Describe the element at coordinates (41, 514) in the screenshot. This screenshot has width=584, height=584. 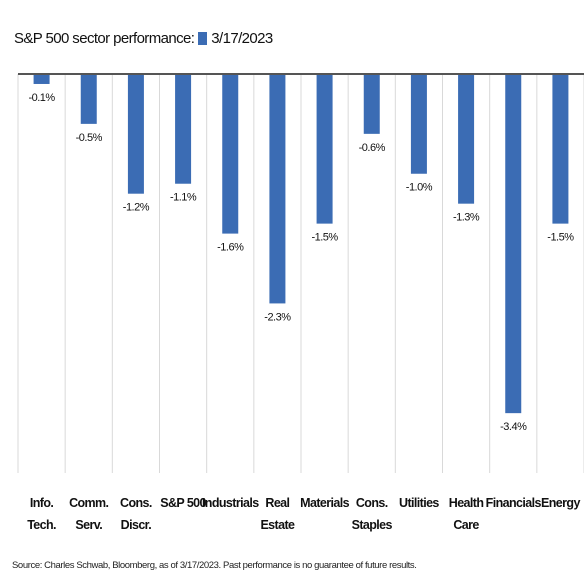
I see `x-tick-label: Info. Tech.` at that location.